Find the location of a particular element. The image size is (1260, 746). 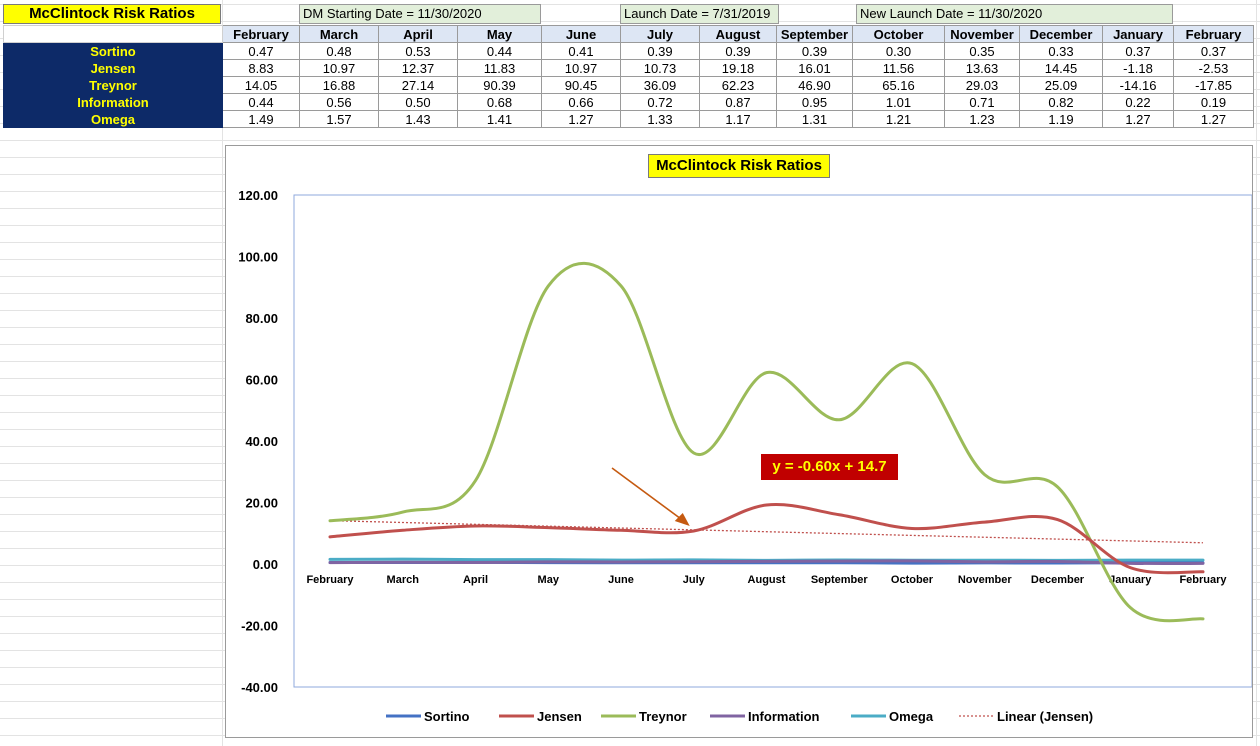

value-cell: 0.95 is located at coordinates (814, 102).